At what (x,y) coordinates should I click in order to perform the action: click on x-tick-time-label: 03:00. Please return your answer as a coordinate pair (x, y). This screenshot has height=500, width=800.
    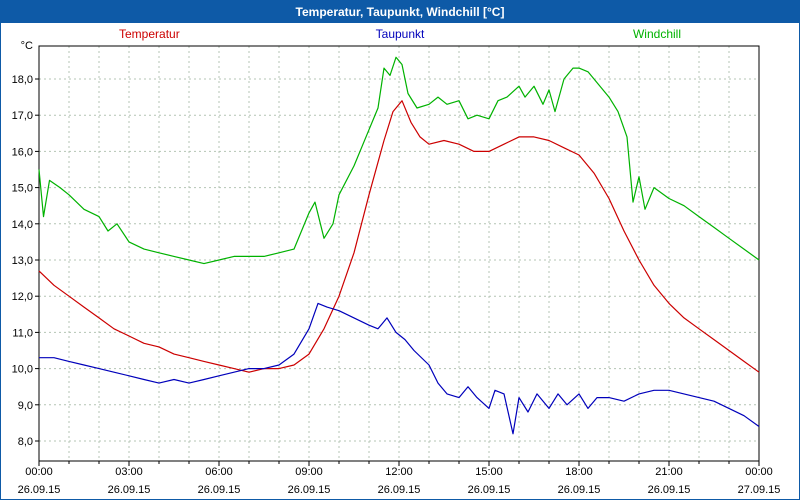
    Looking at the image, I should click on (129, 472).